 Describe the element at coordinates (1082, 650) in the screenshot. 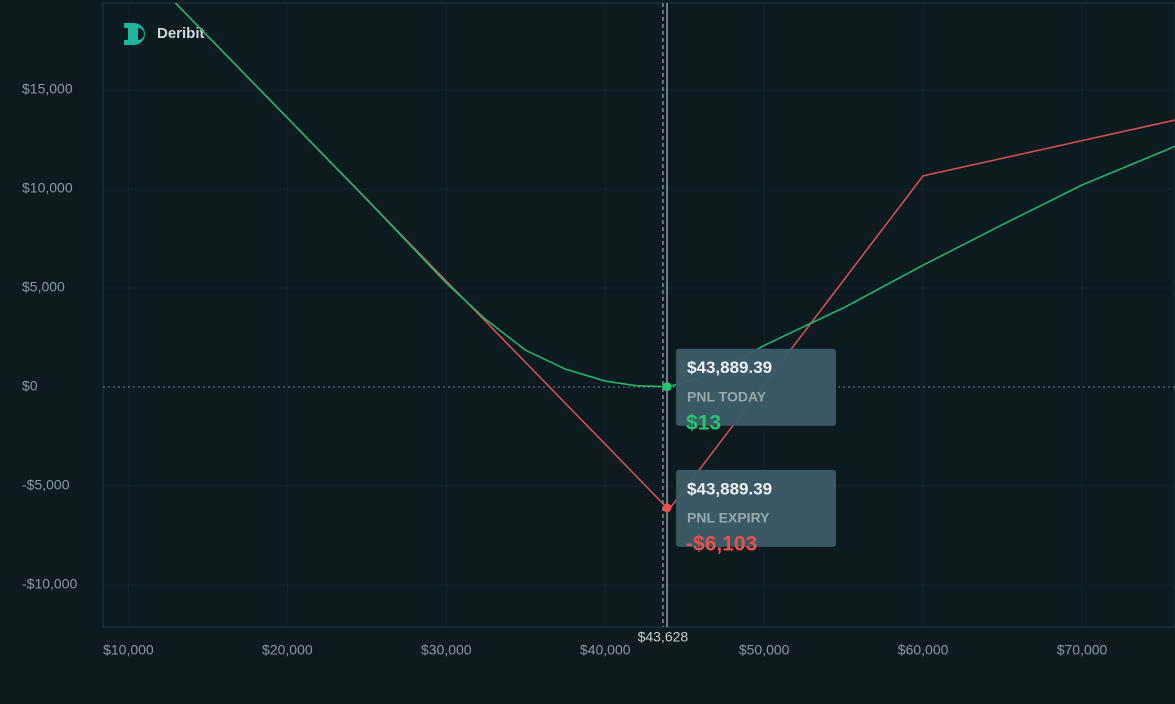

I see `x-tick-label: $70,000` at that location.